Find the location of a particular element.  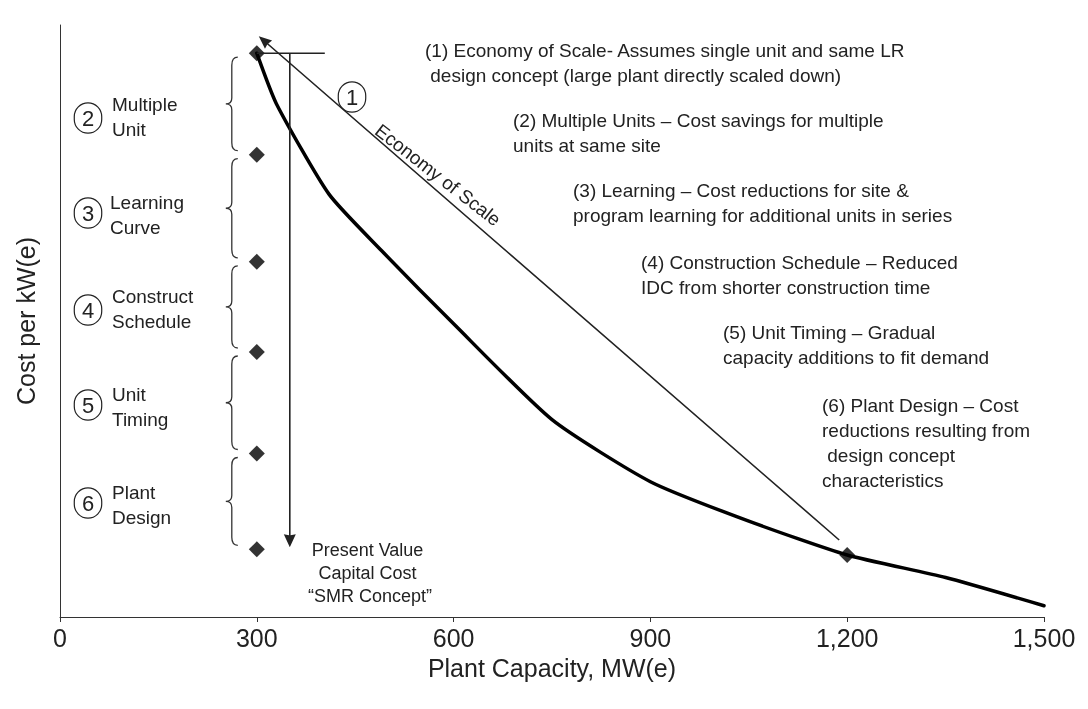

annotation: 3 is located at coordinates (88, 213).